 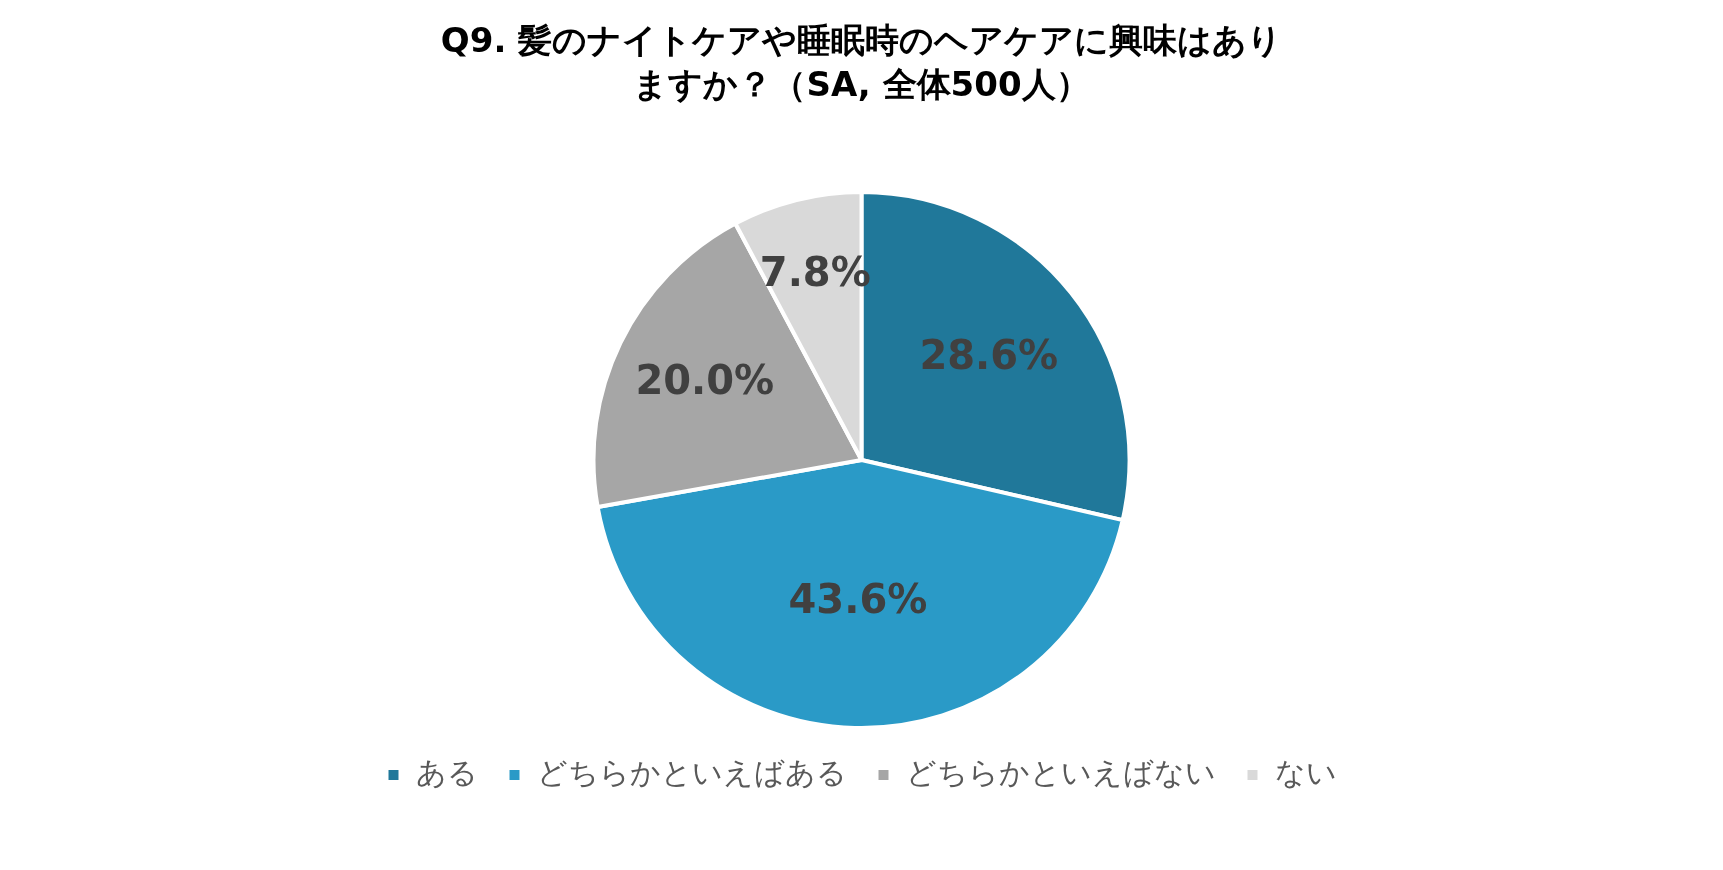 I want to click on legend-label: ない, so click(x=1305, y=772).